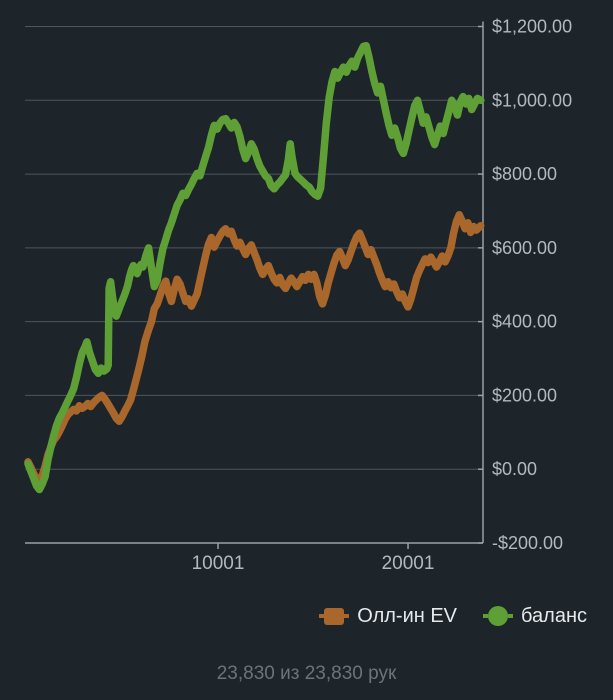 The height and width of the screenshot is (700, 613). Describe the element at coordinates (408, 563) in the screenshot. I see `x-tick-label: 20001` at that location.